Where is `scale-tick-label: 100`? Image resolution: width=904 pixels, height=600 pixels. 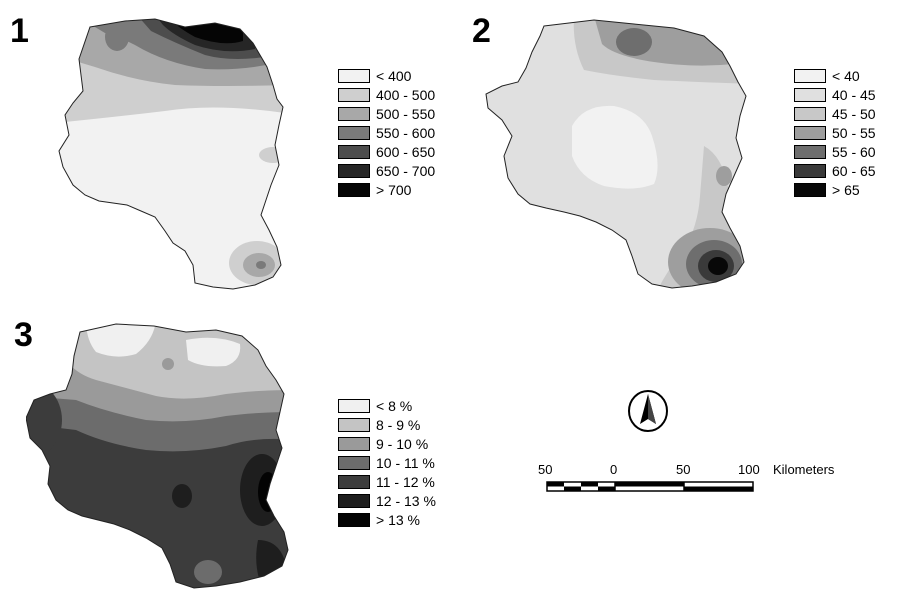
scale-tick-label: 100 is located at coordinates (749, 469).